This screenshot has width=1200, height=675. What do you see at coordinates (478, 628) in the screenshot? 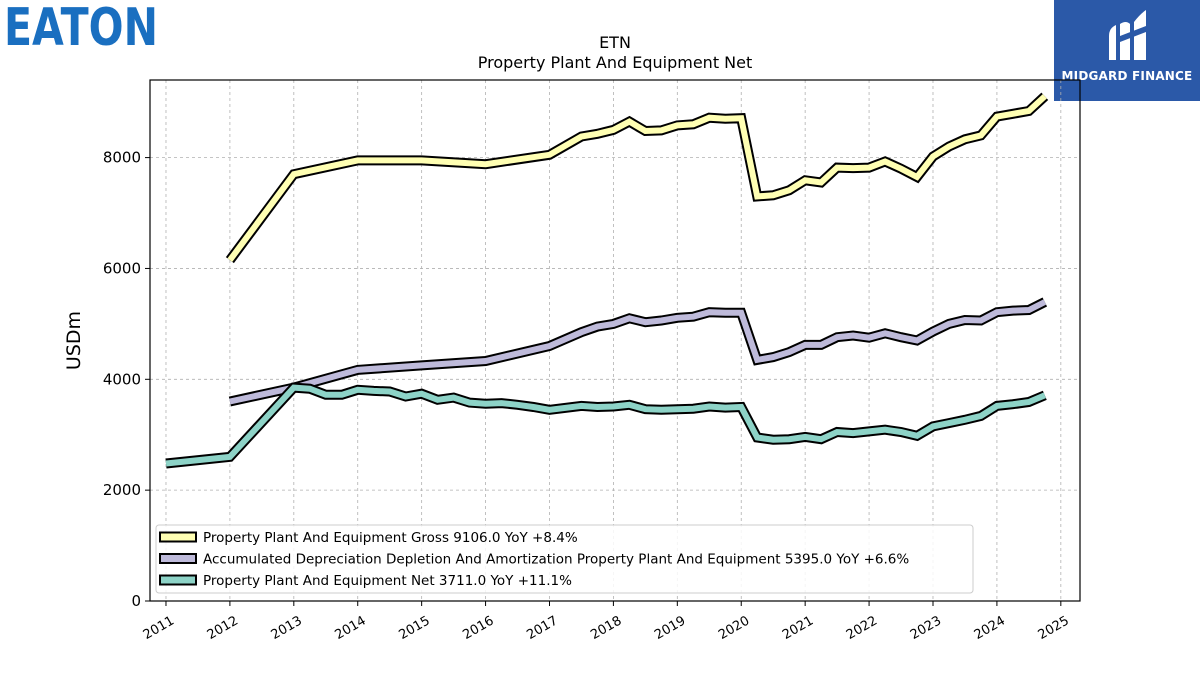
I see `x-tick-label: 2016` at bounding box center [478, 628].